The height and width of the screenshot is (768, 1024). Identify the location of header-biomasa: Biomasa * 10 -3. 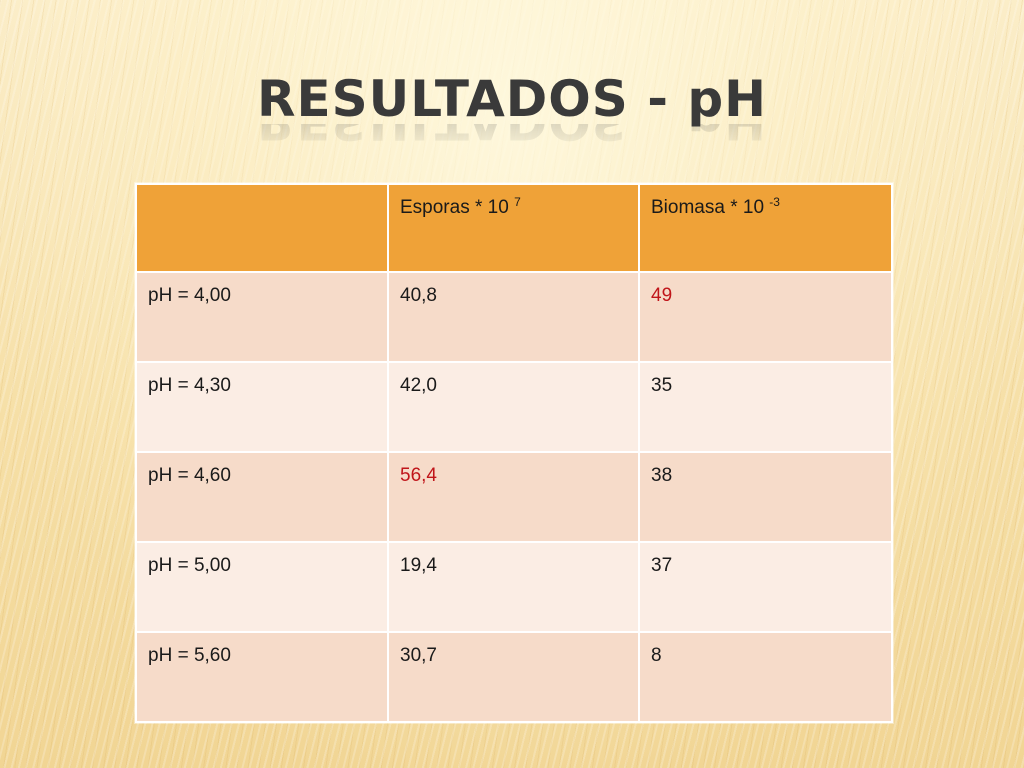
(765, 228).